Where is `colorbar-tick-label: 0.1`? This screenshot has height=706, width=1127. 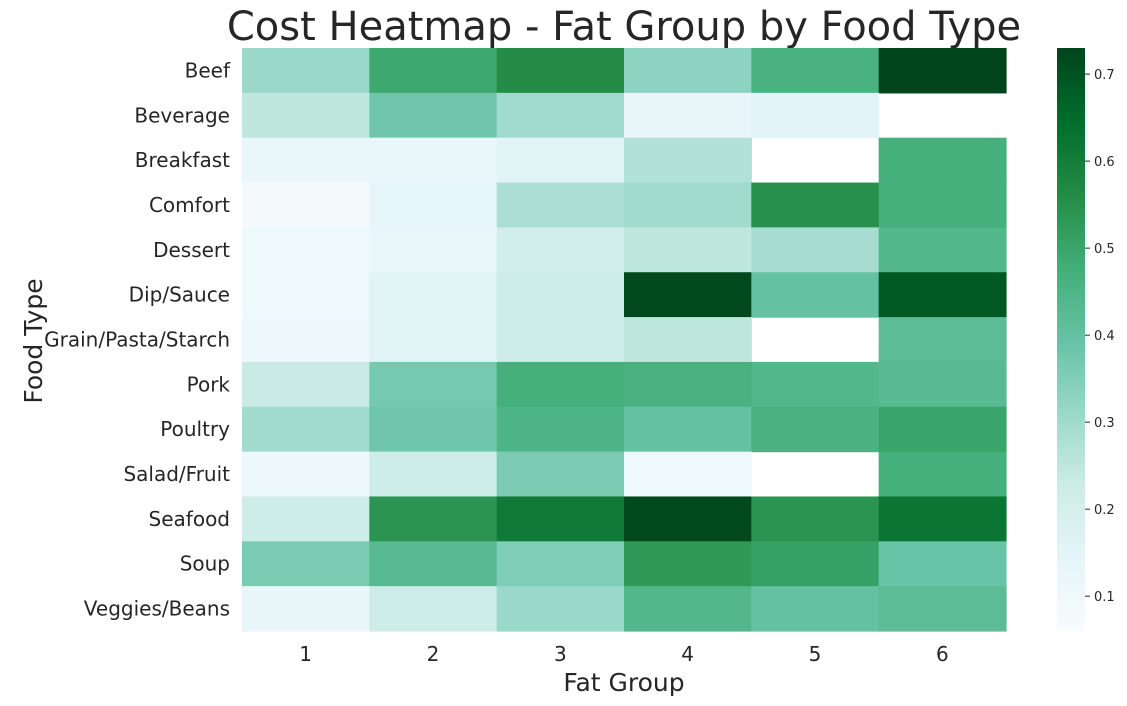 colorbar-tick-label: 0.1 is located at coordinates (1104, 597).